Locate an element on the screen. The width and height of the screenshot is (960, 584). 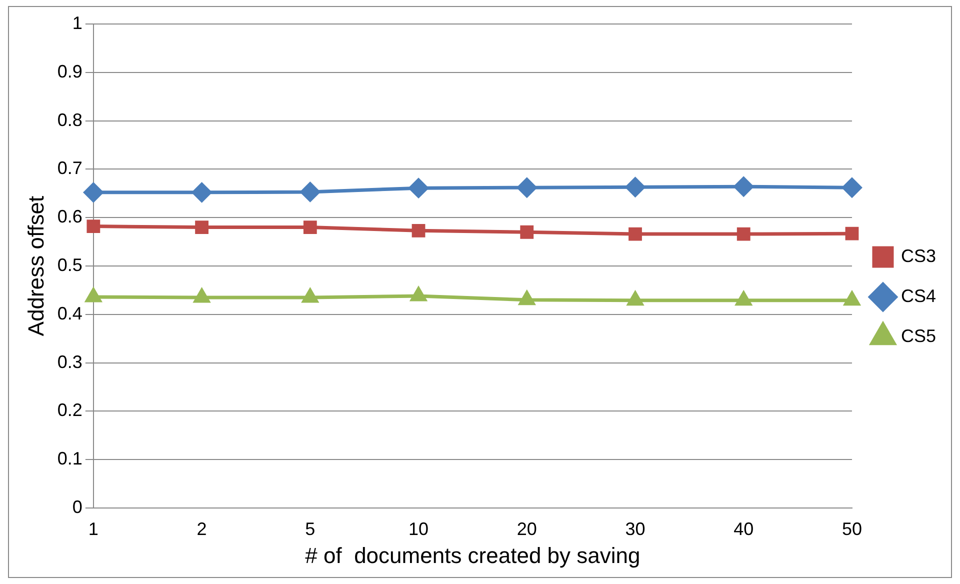
y-tick-label: 0.7 is located at coordinates (69, 168).